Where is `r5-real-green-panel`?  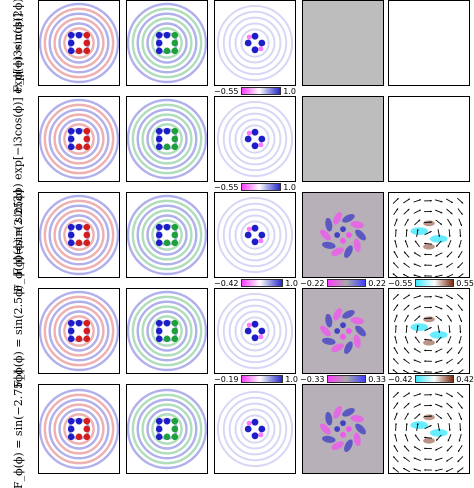 r5-real-green-panel is located at coordinates (167, 429).